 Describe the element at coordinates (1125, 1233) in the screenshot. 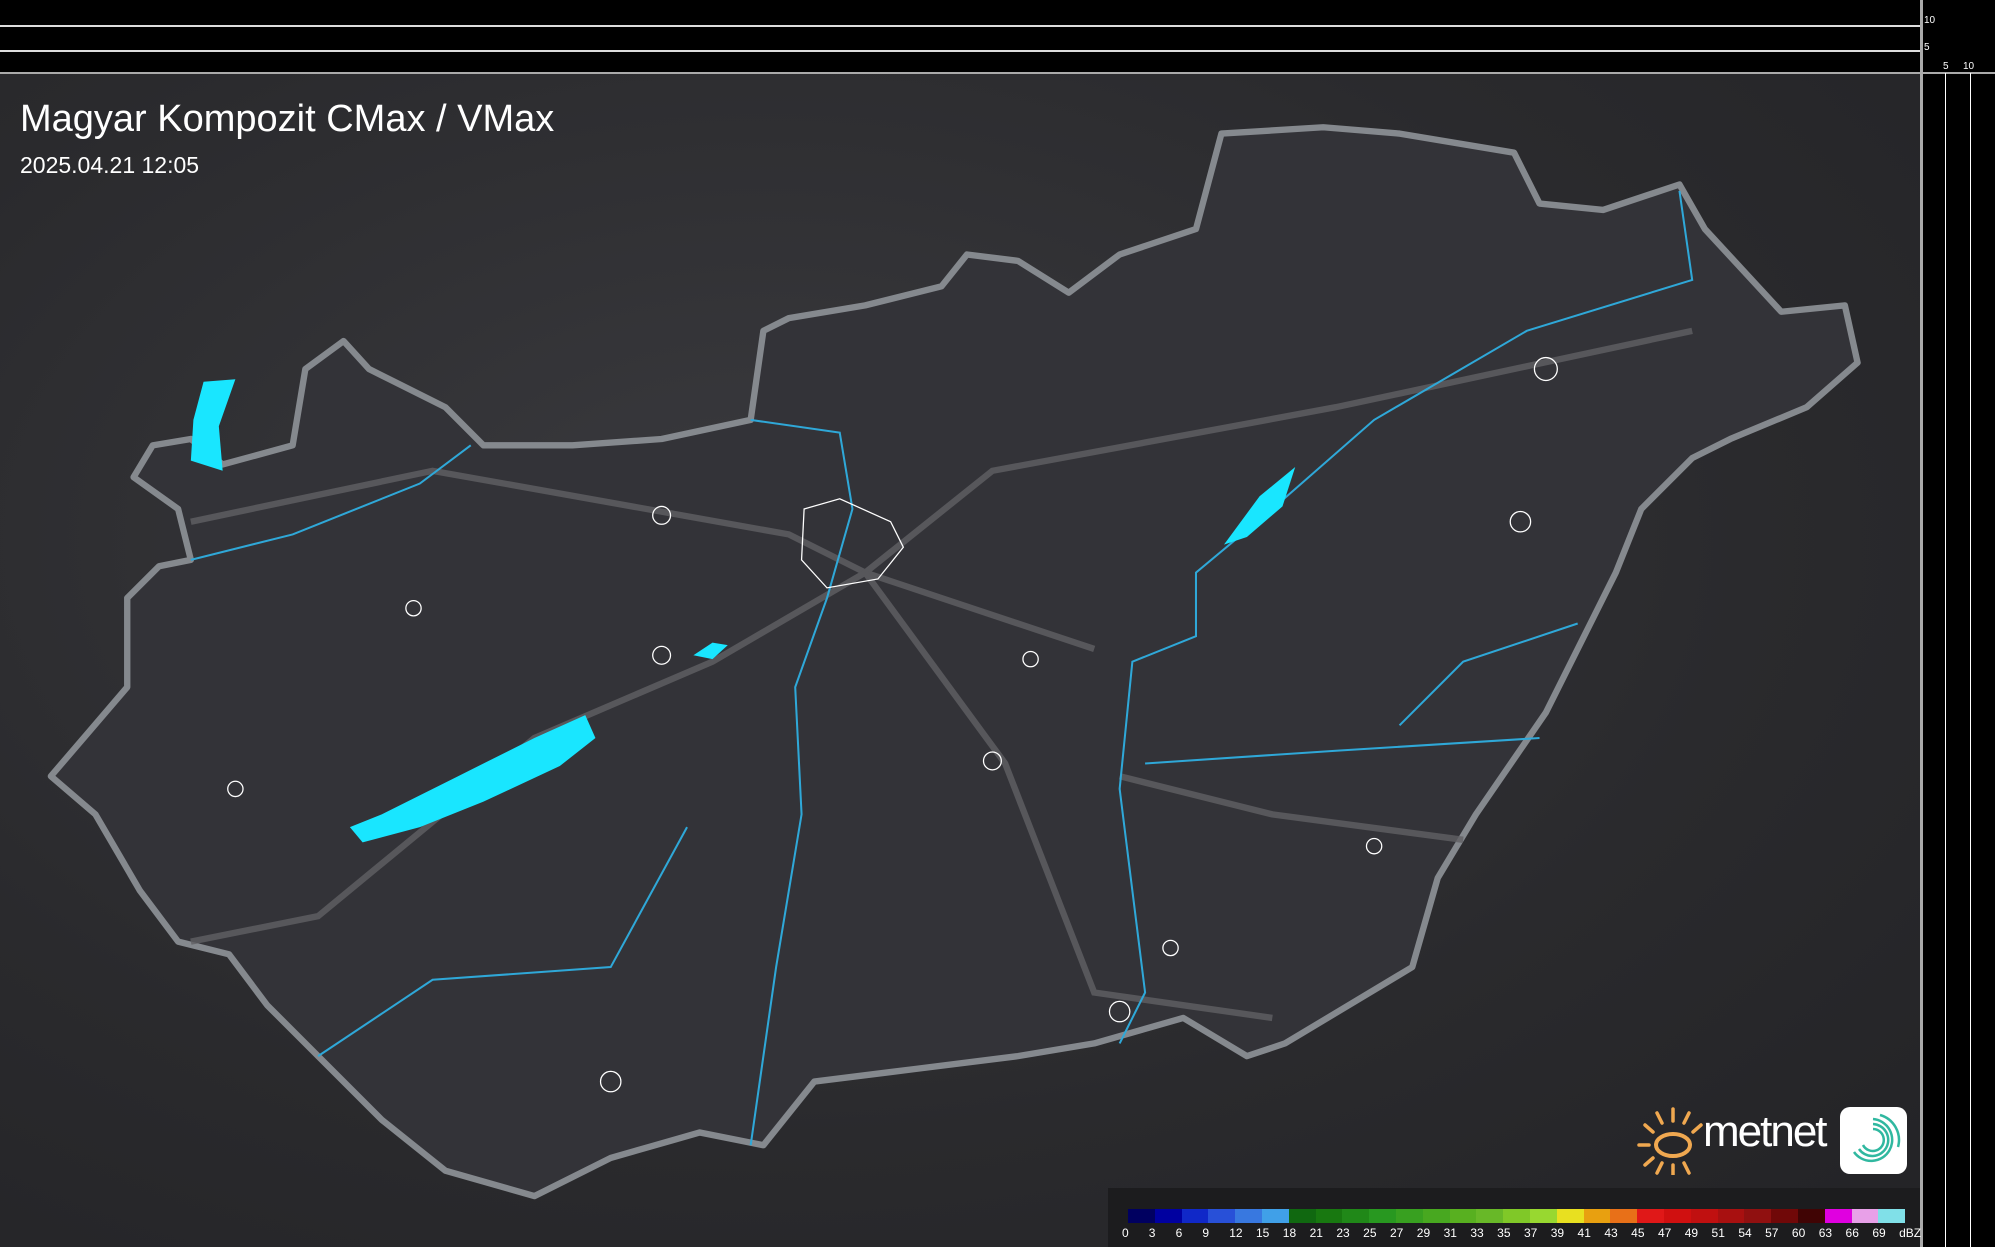

I see `legend-tick: 0` at that location.